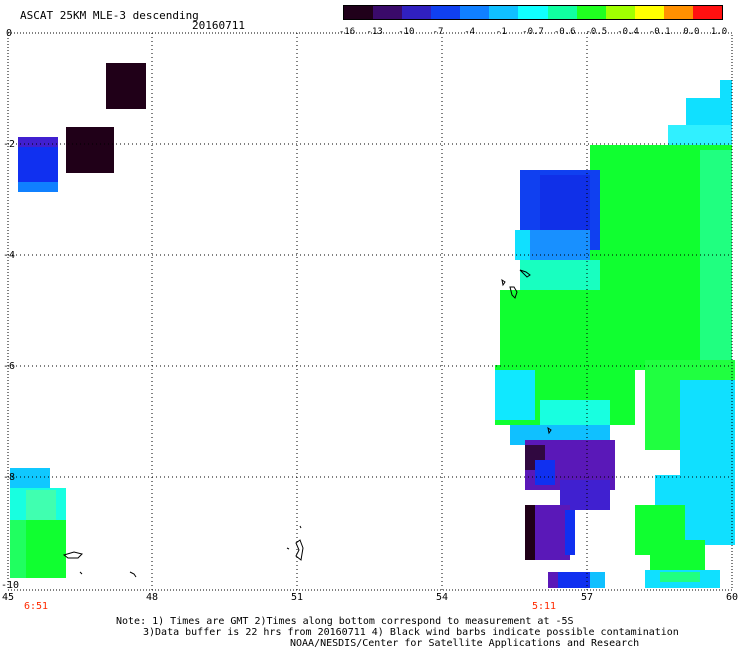 This screenshot has height=650, width=740. I want to click on colorbar-label: -0.6, so click(564, 32).